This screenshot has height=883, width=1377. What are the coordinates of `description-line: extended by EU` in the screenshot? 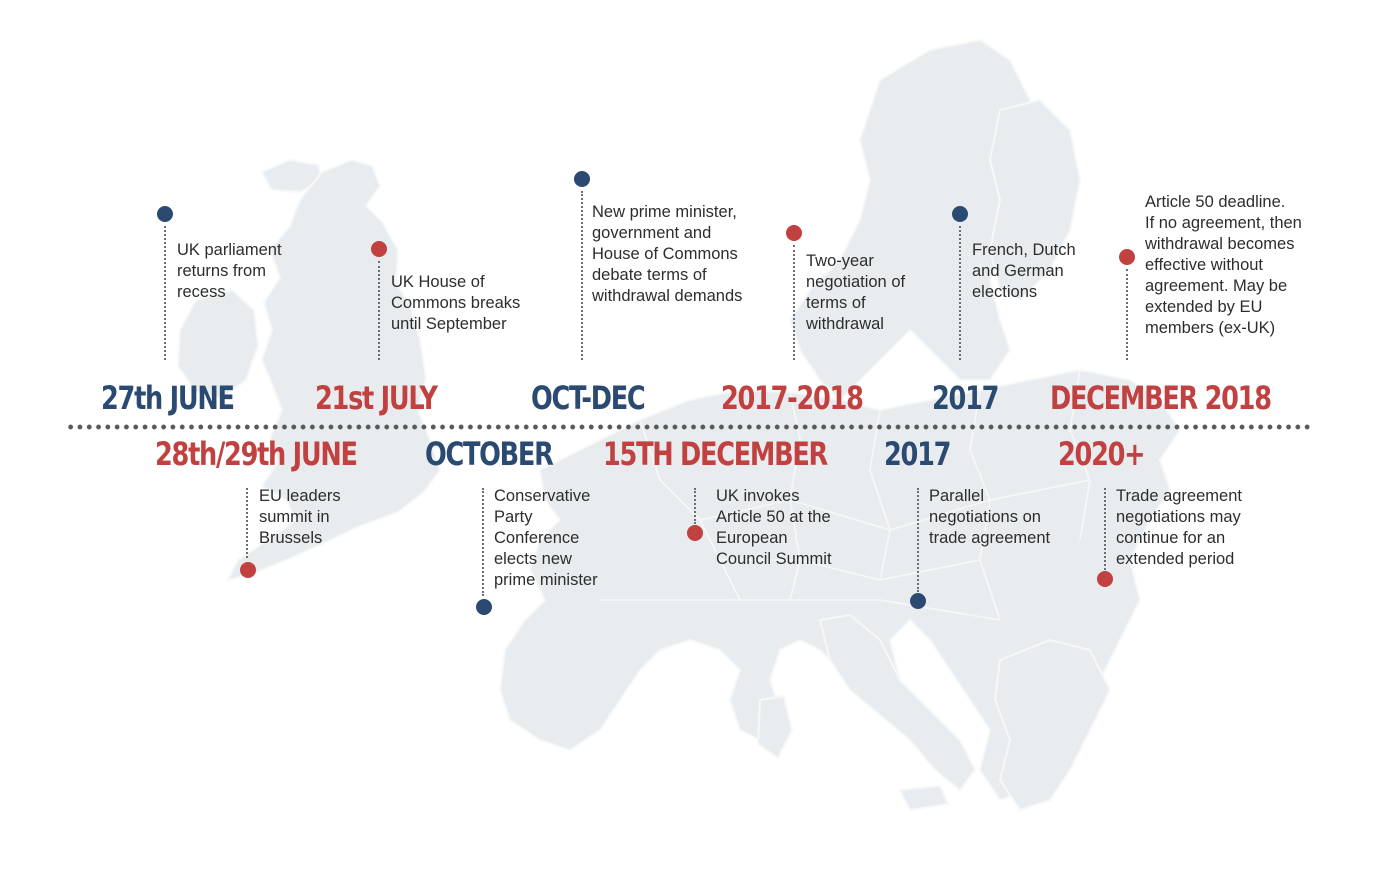 It's located at (1204, 307).